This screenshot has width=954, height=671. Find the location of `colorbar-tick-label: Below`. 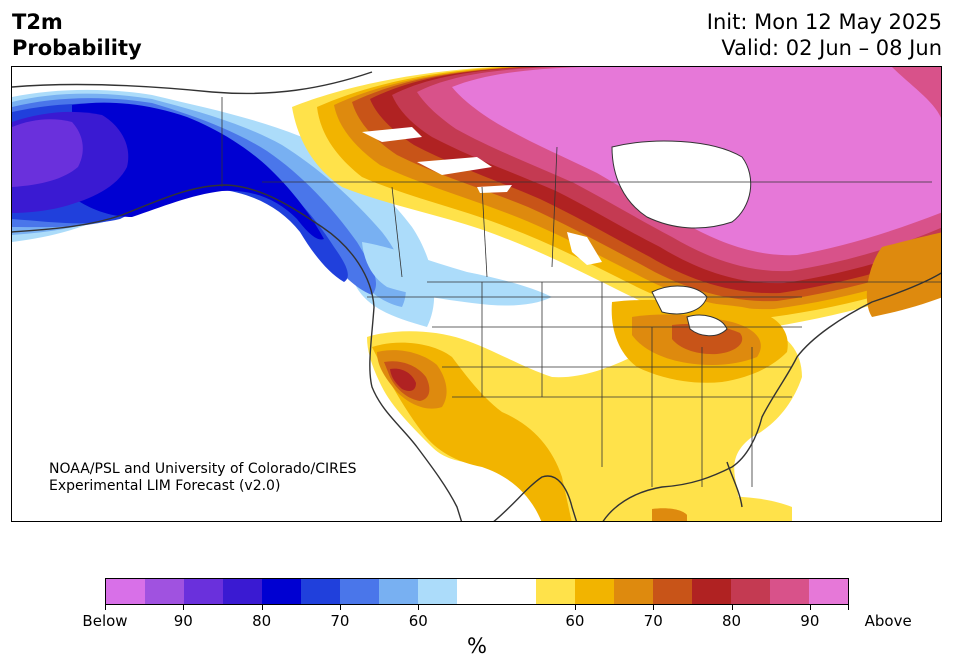

colorbar-tick-label: Below is located at coordinates (105, 621).